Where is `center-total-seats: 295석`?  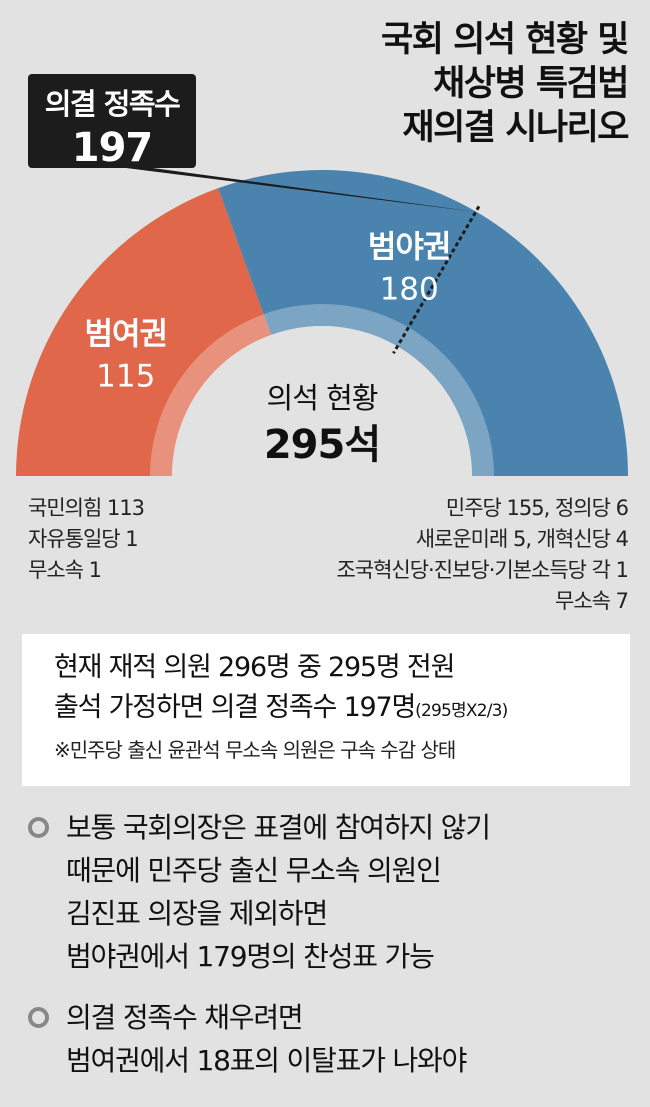 center-total-seats: 295석 is located at coordinates (322, 445).